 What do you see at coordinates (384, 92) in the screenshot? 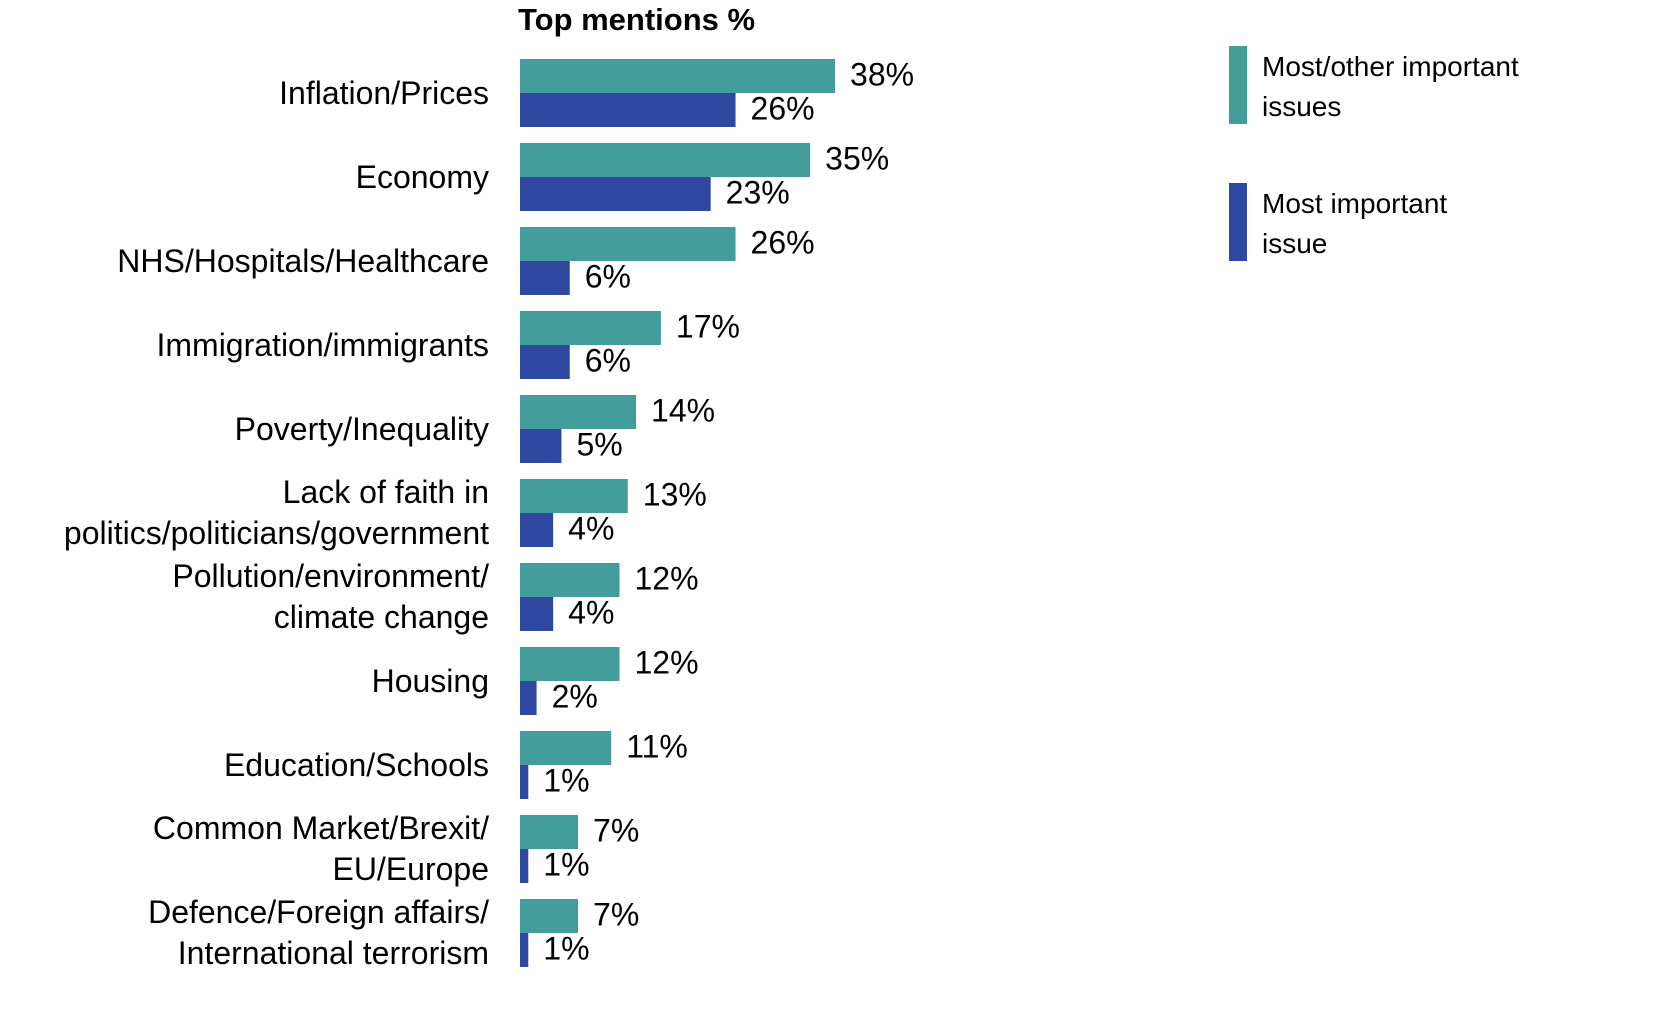
I see `category-label: Inflation/Prices` at bounding box center [384, 92].